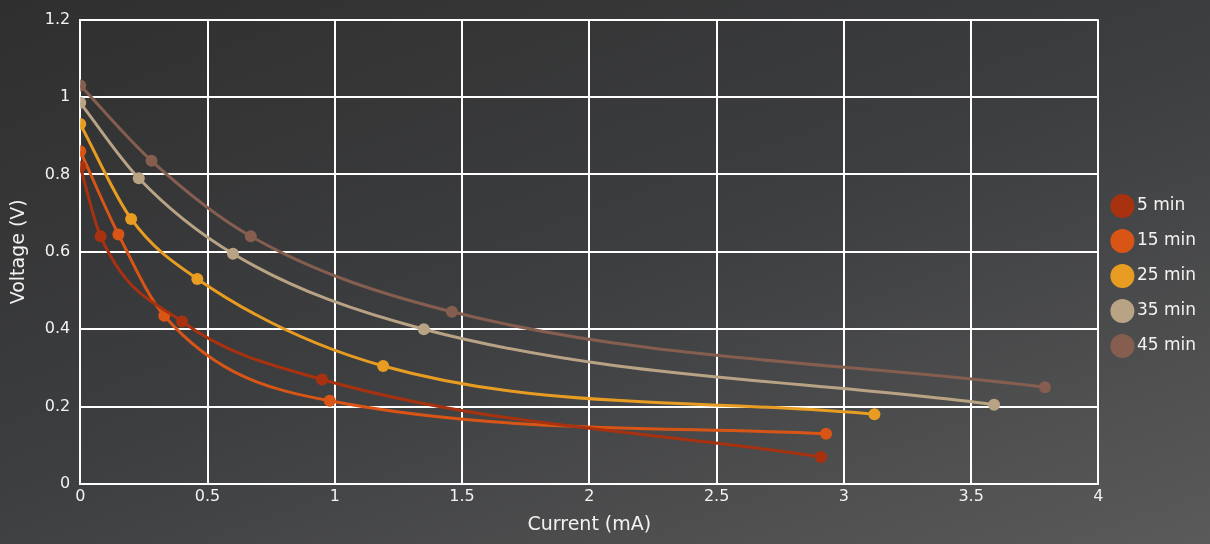 Image resolution: width=1210 pixels, height=544 pixels. Describe the element at coordinates (57, 173) in the screenshot. I see `y-tick-label: 0.8` at that location.